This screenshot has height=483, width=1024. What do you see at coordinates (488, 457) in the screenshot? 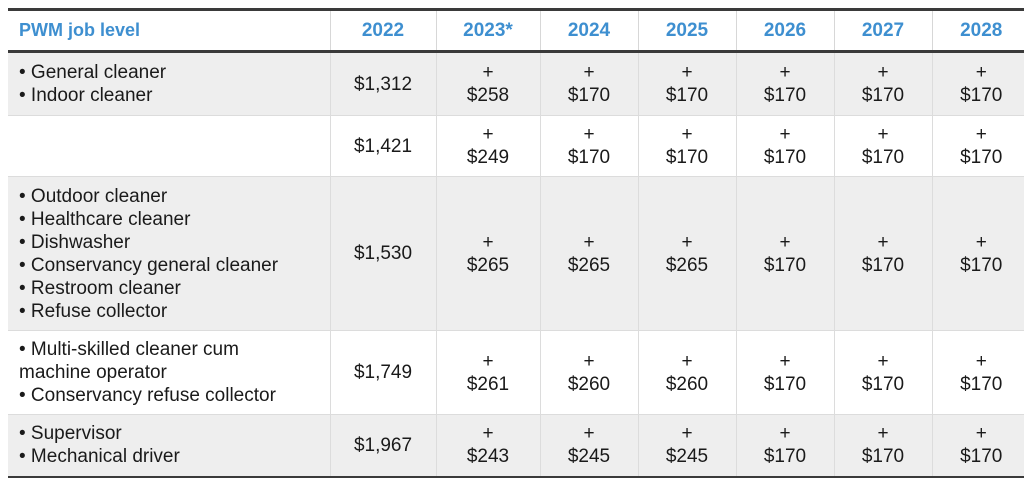
I see `increment-value: $243` at bounding box center [488, 457].